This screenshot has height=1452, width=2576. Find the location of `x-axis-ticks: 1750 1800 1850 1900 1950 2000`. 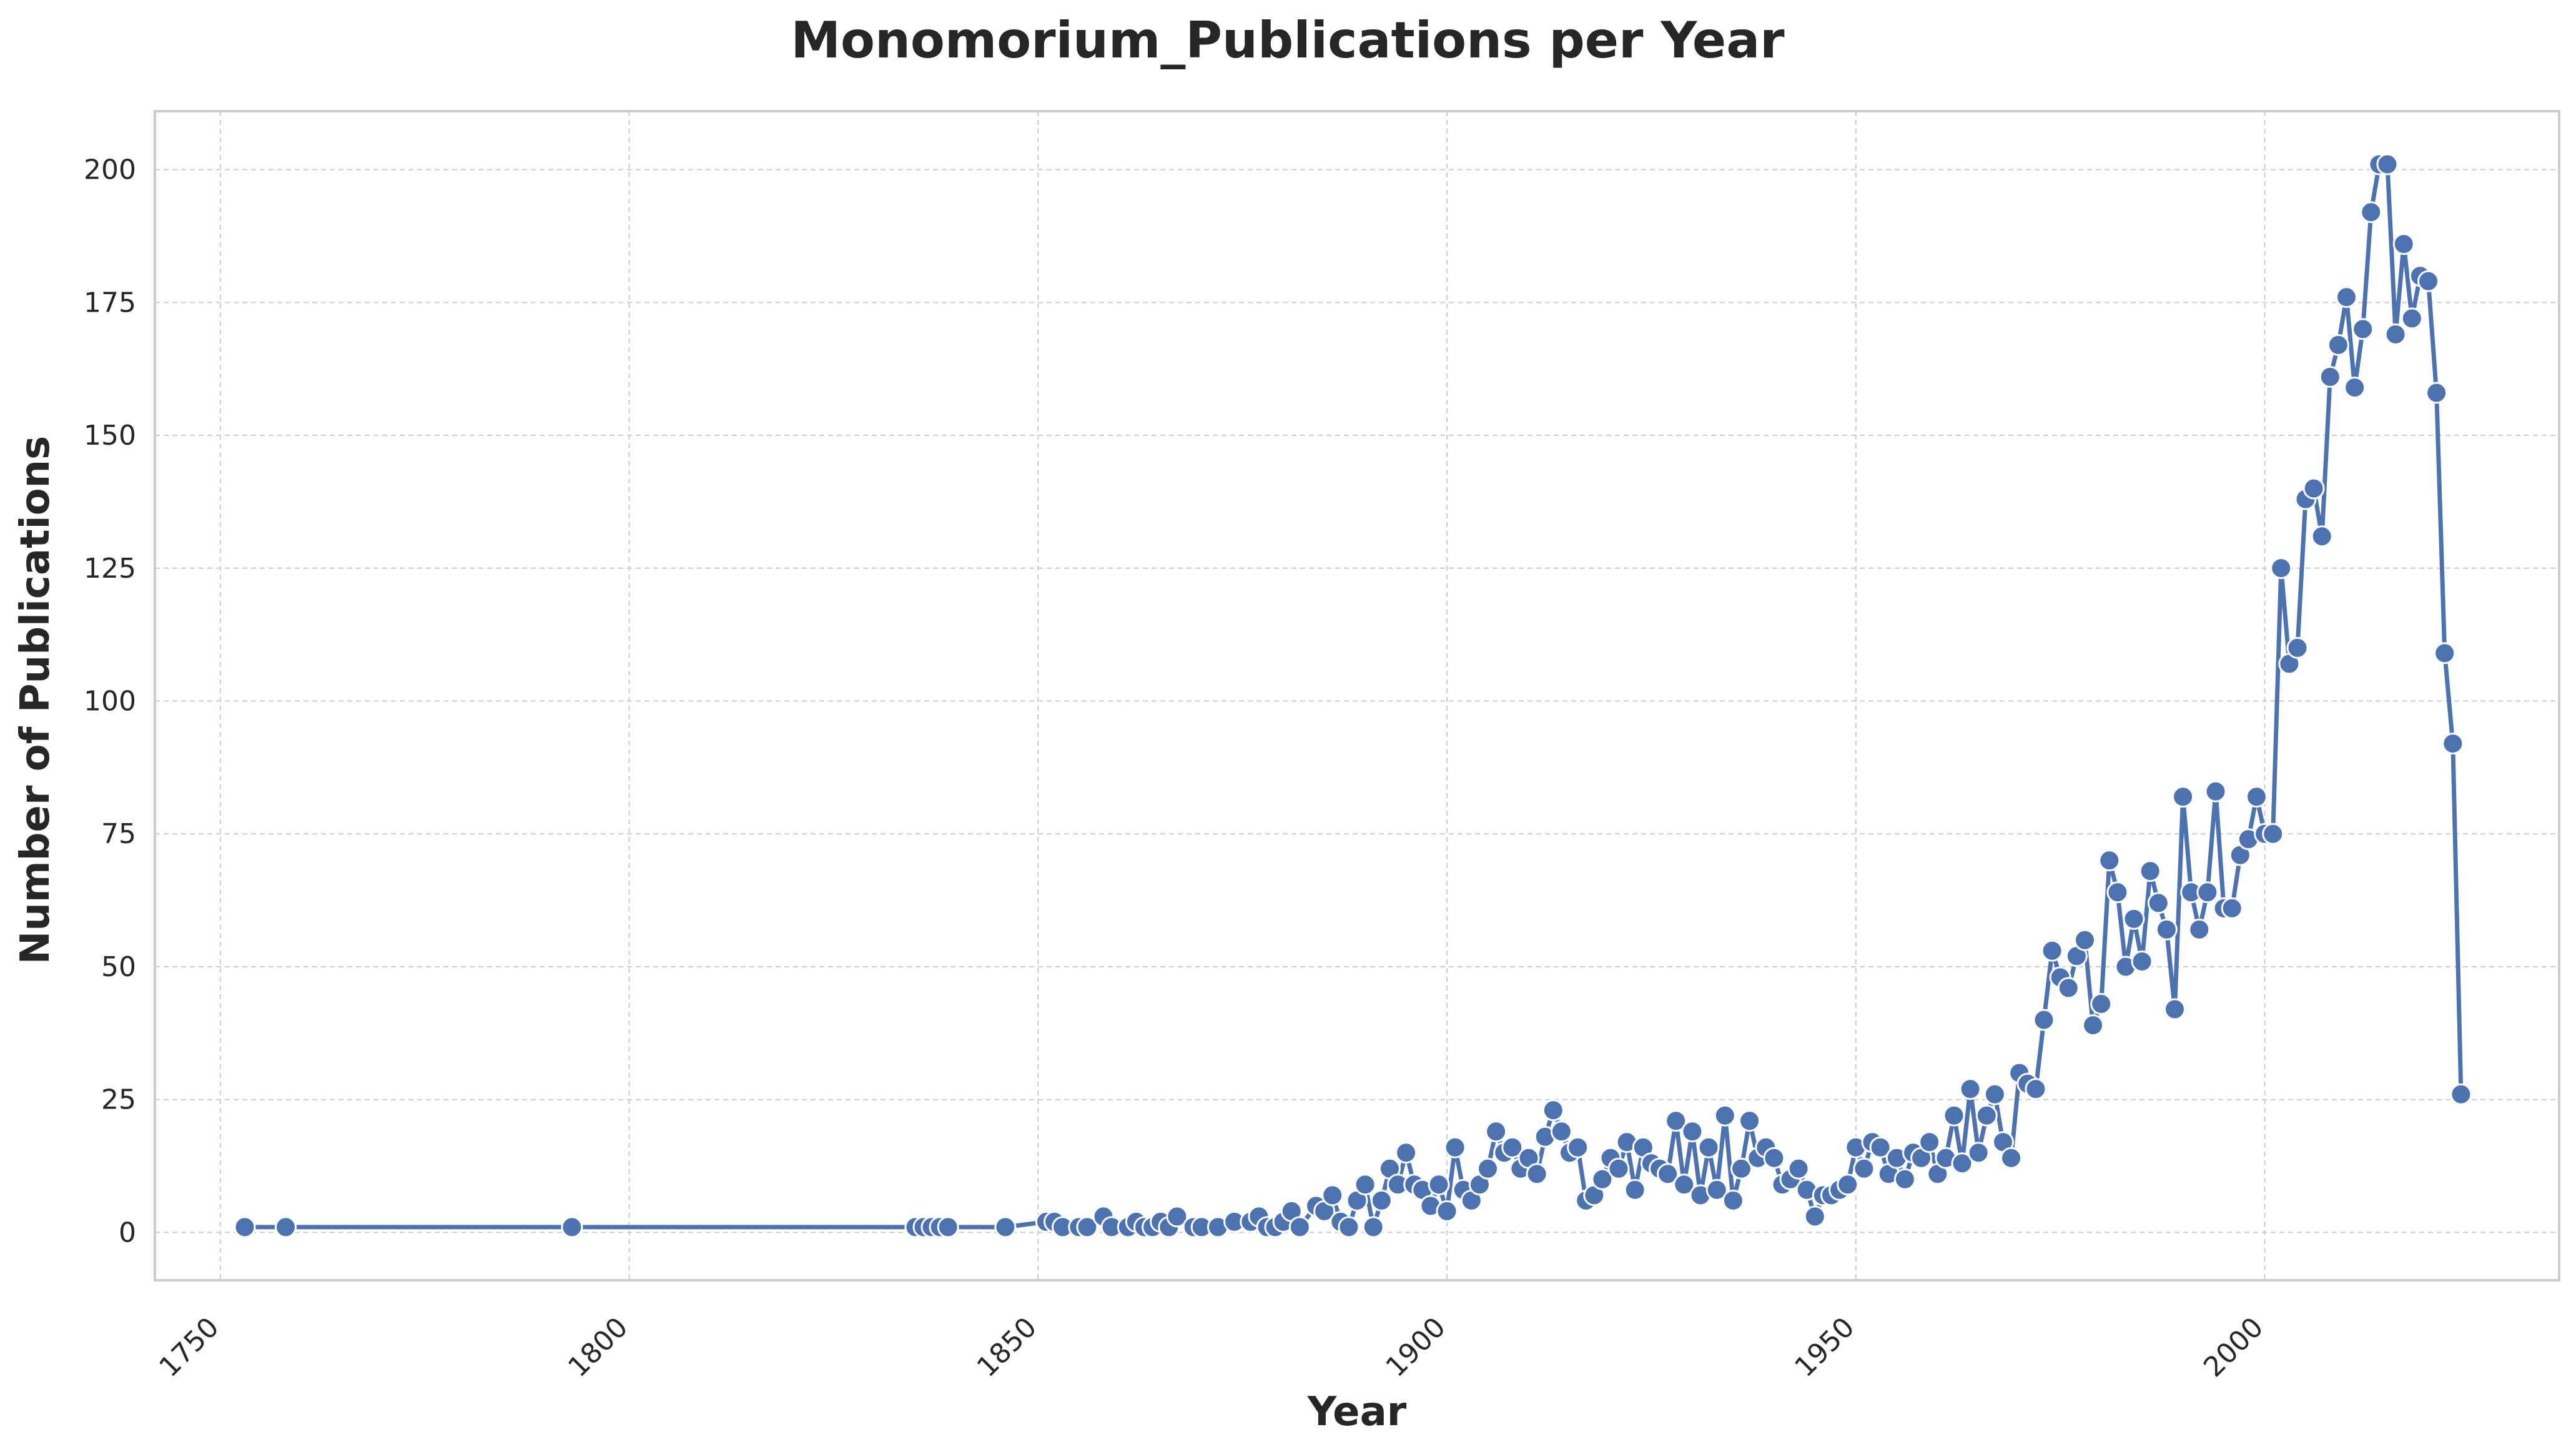

x-axis-ticks: 1750 1800 1850 1900 1950 2000 is located at coordinates (1211, 1347).